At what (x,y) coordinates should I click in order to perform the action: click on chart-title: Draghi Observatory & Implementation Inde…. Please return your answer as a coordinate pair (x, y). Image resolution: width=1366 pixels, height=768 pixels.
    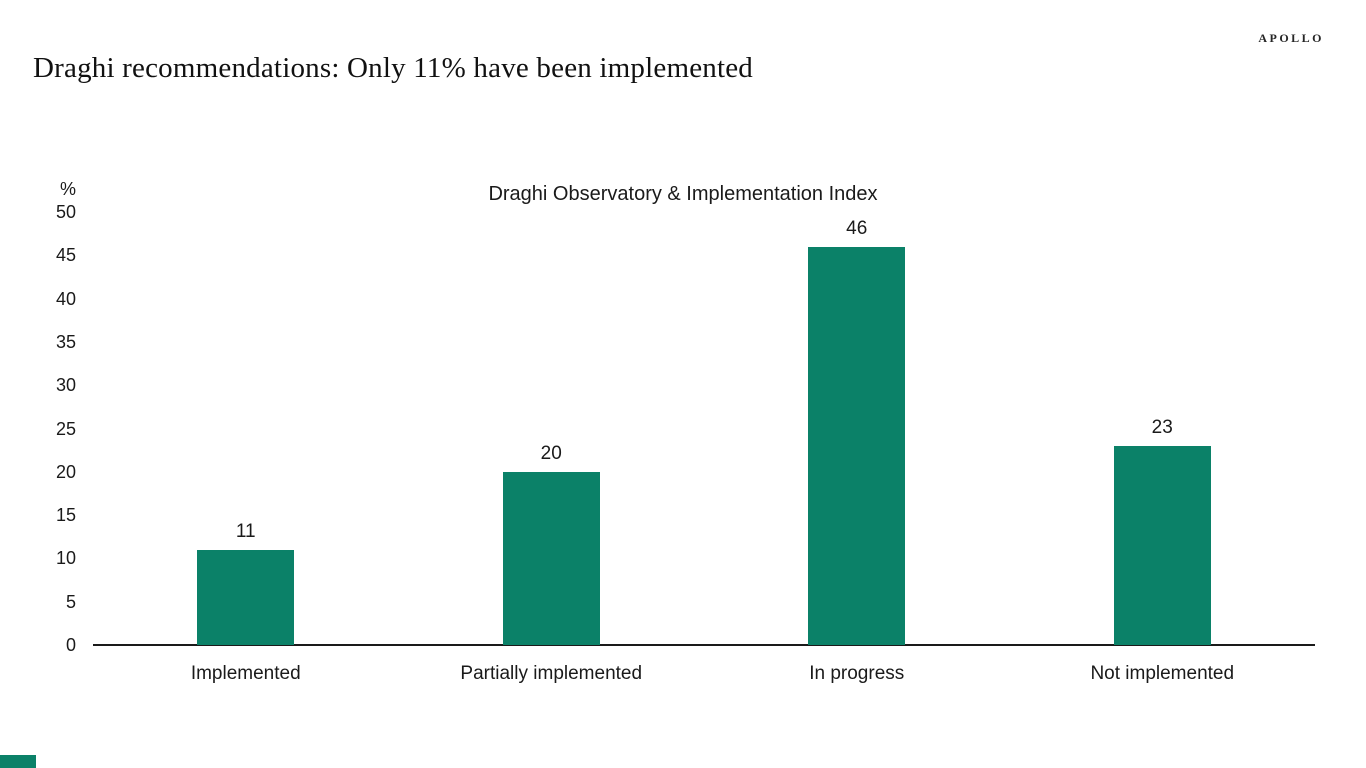
    Looking at the image, I should click on (683, 194).